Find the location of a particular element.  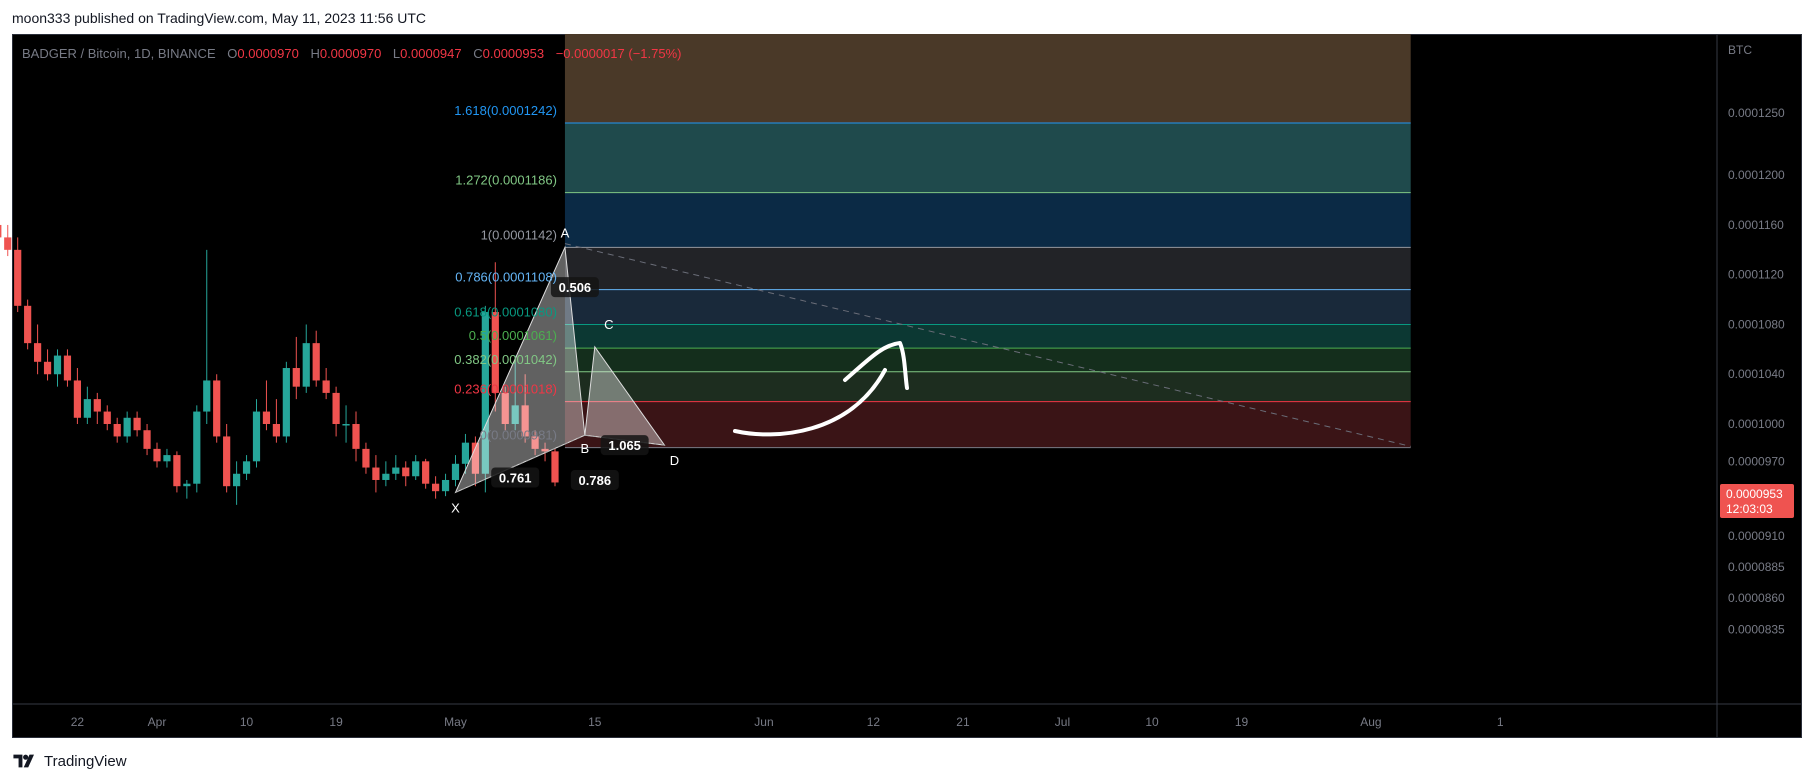

time-tick-label: 1 is located at coordinates (1500, 722).